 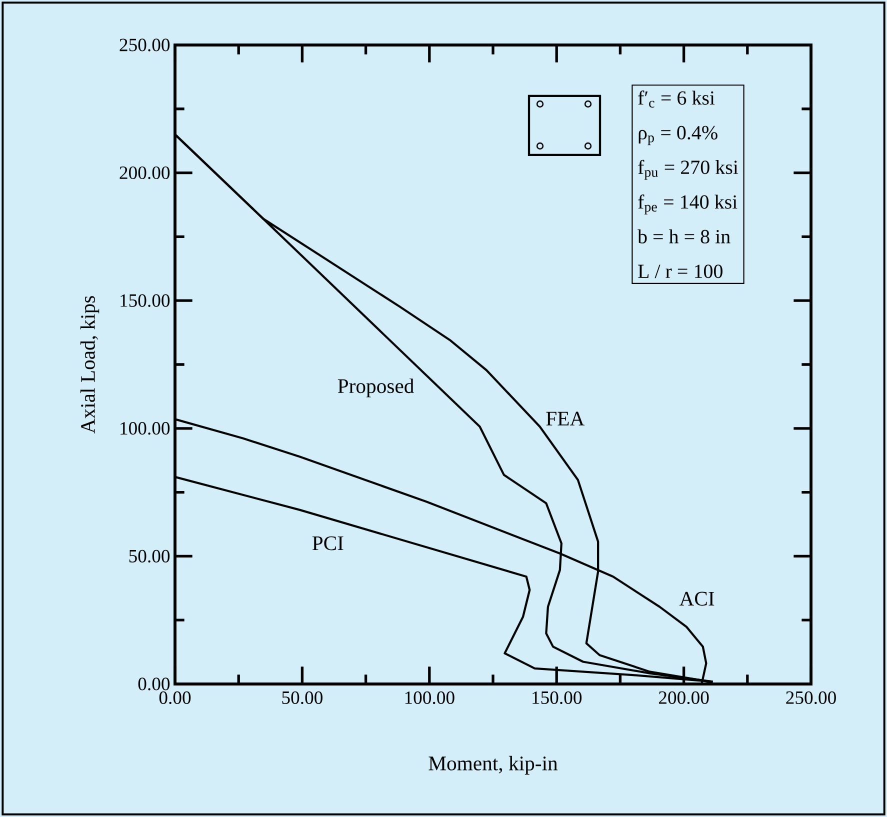 I want to click on y-tick-label: 50.00, so click(x=149, y=556).